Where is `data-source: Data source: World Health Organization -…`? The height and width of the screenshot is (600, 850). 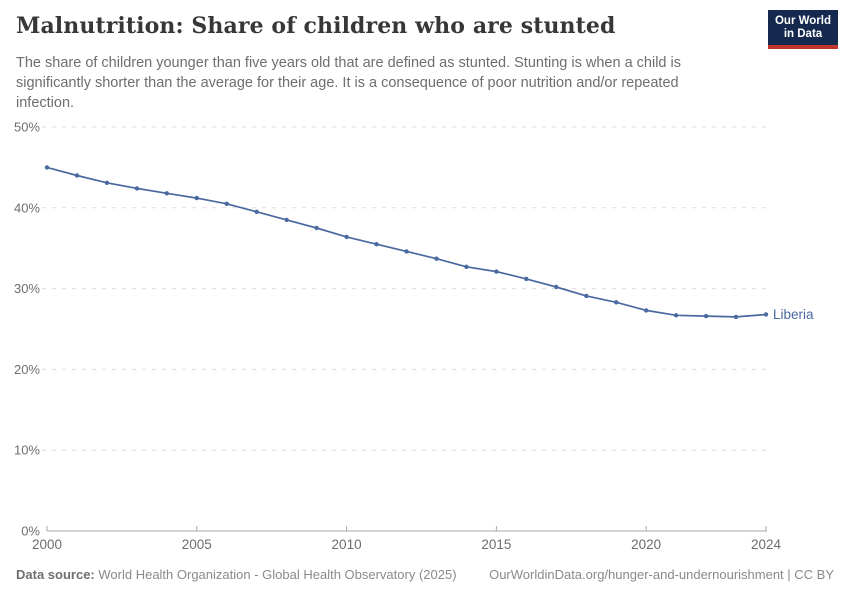 data-source: Data source: World Health Organization -… is located at coordinates (236, 574).